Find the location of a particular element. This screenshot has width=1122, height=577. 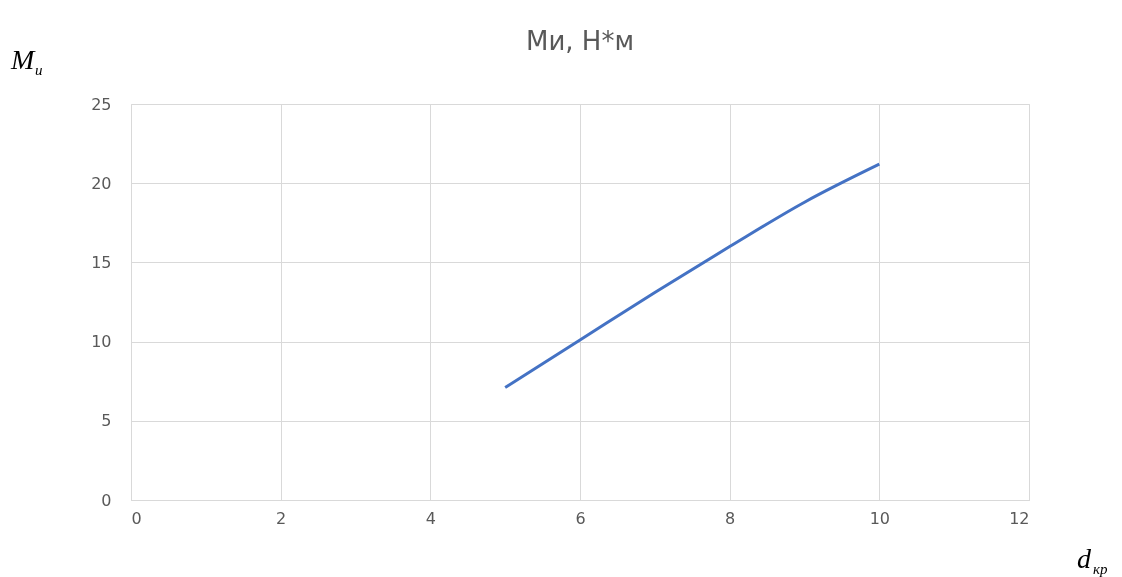

line-series is located at coordinates (692, 276).